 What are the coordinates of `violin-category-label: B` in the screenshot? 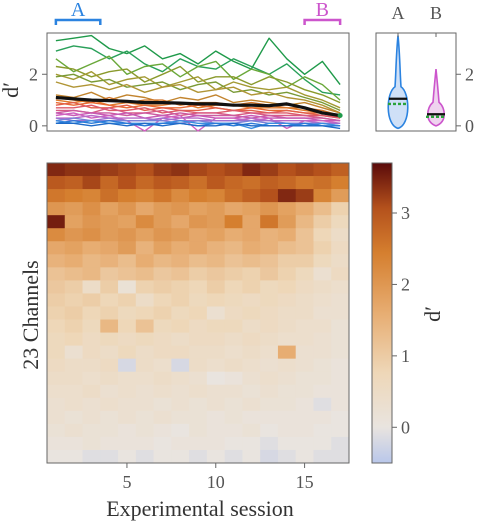 It's located at (436, 13).